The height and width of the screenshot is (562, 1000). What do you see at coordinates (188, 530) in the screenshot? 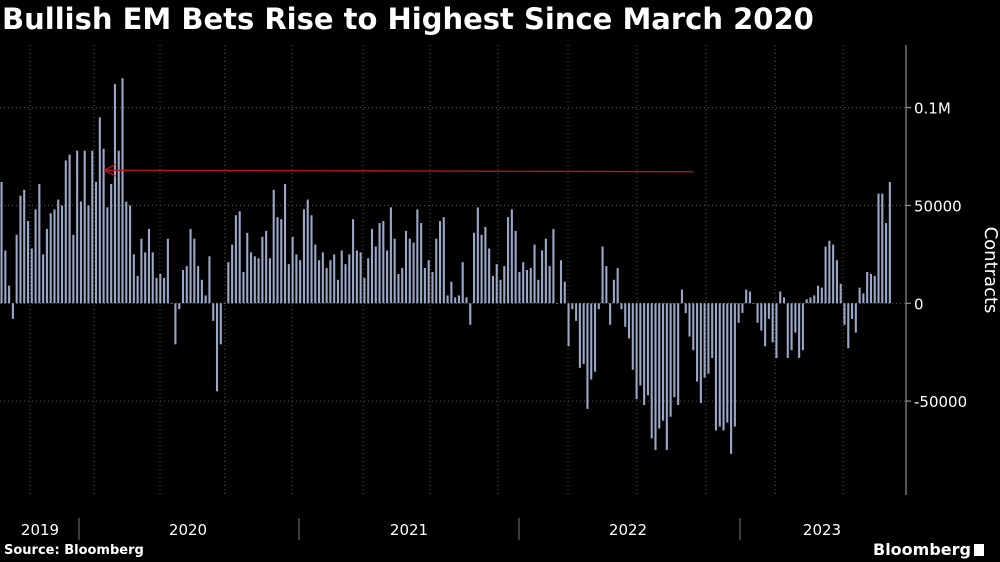
I see `x-tick-label: 2020` at bounding box center [188, 530].